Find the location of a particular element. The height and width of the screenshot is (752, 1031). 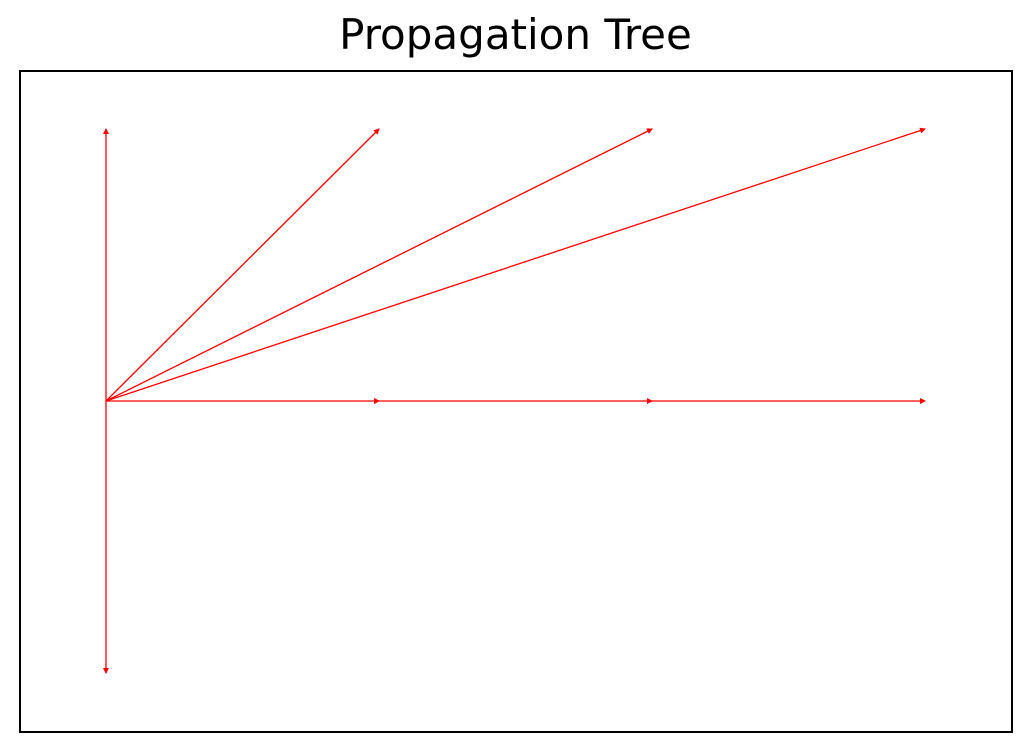

diagram-title: Propagation Tree is located at coordinates (515, 34).